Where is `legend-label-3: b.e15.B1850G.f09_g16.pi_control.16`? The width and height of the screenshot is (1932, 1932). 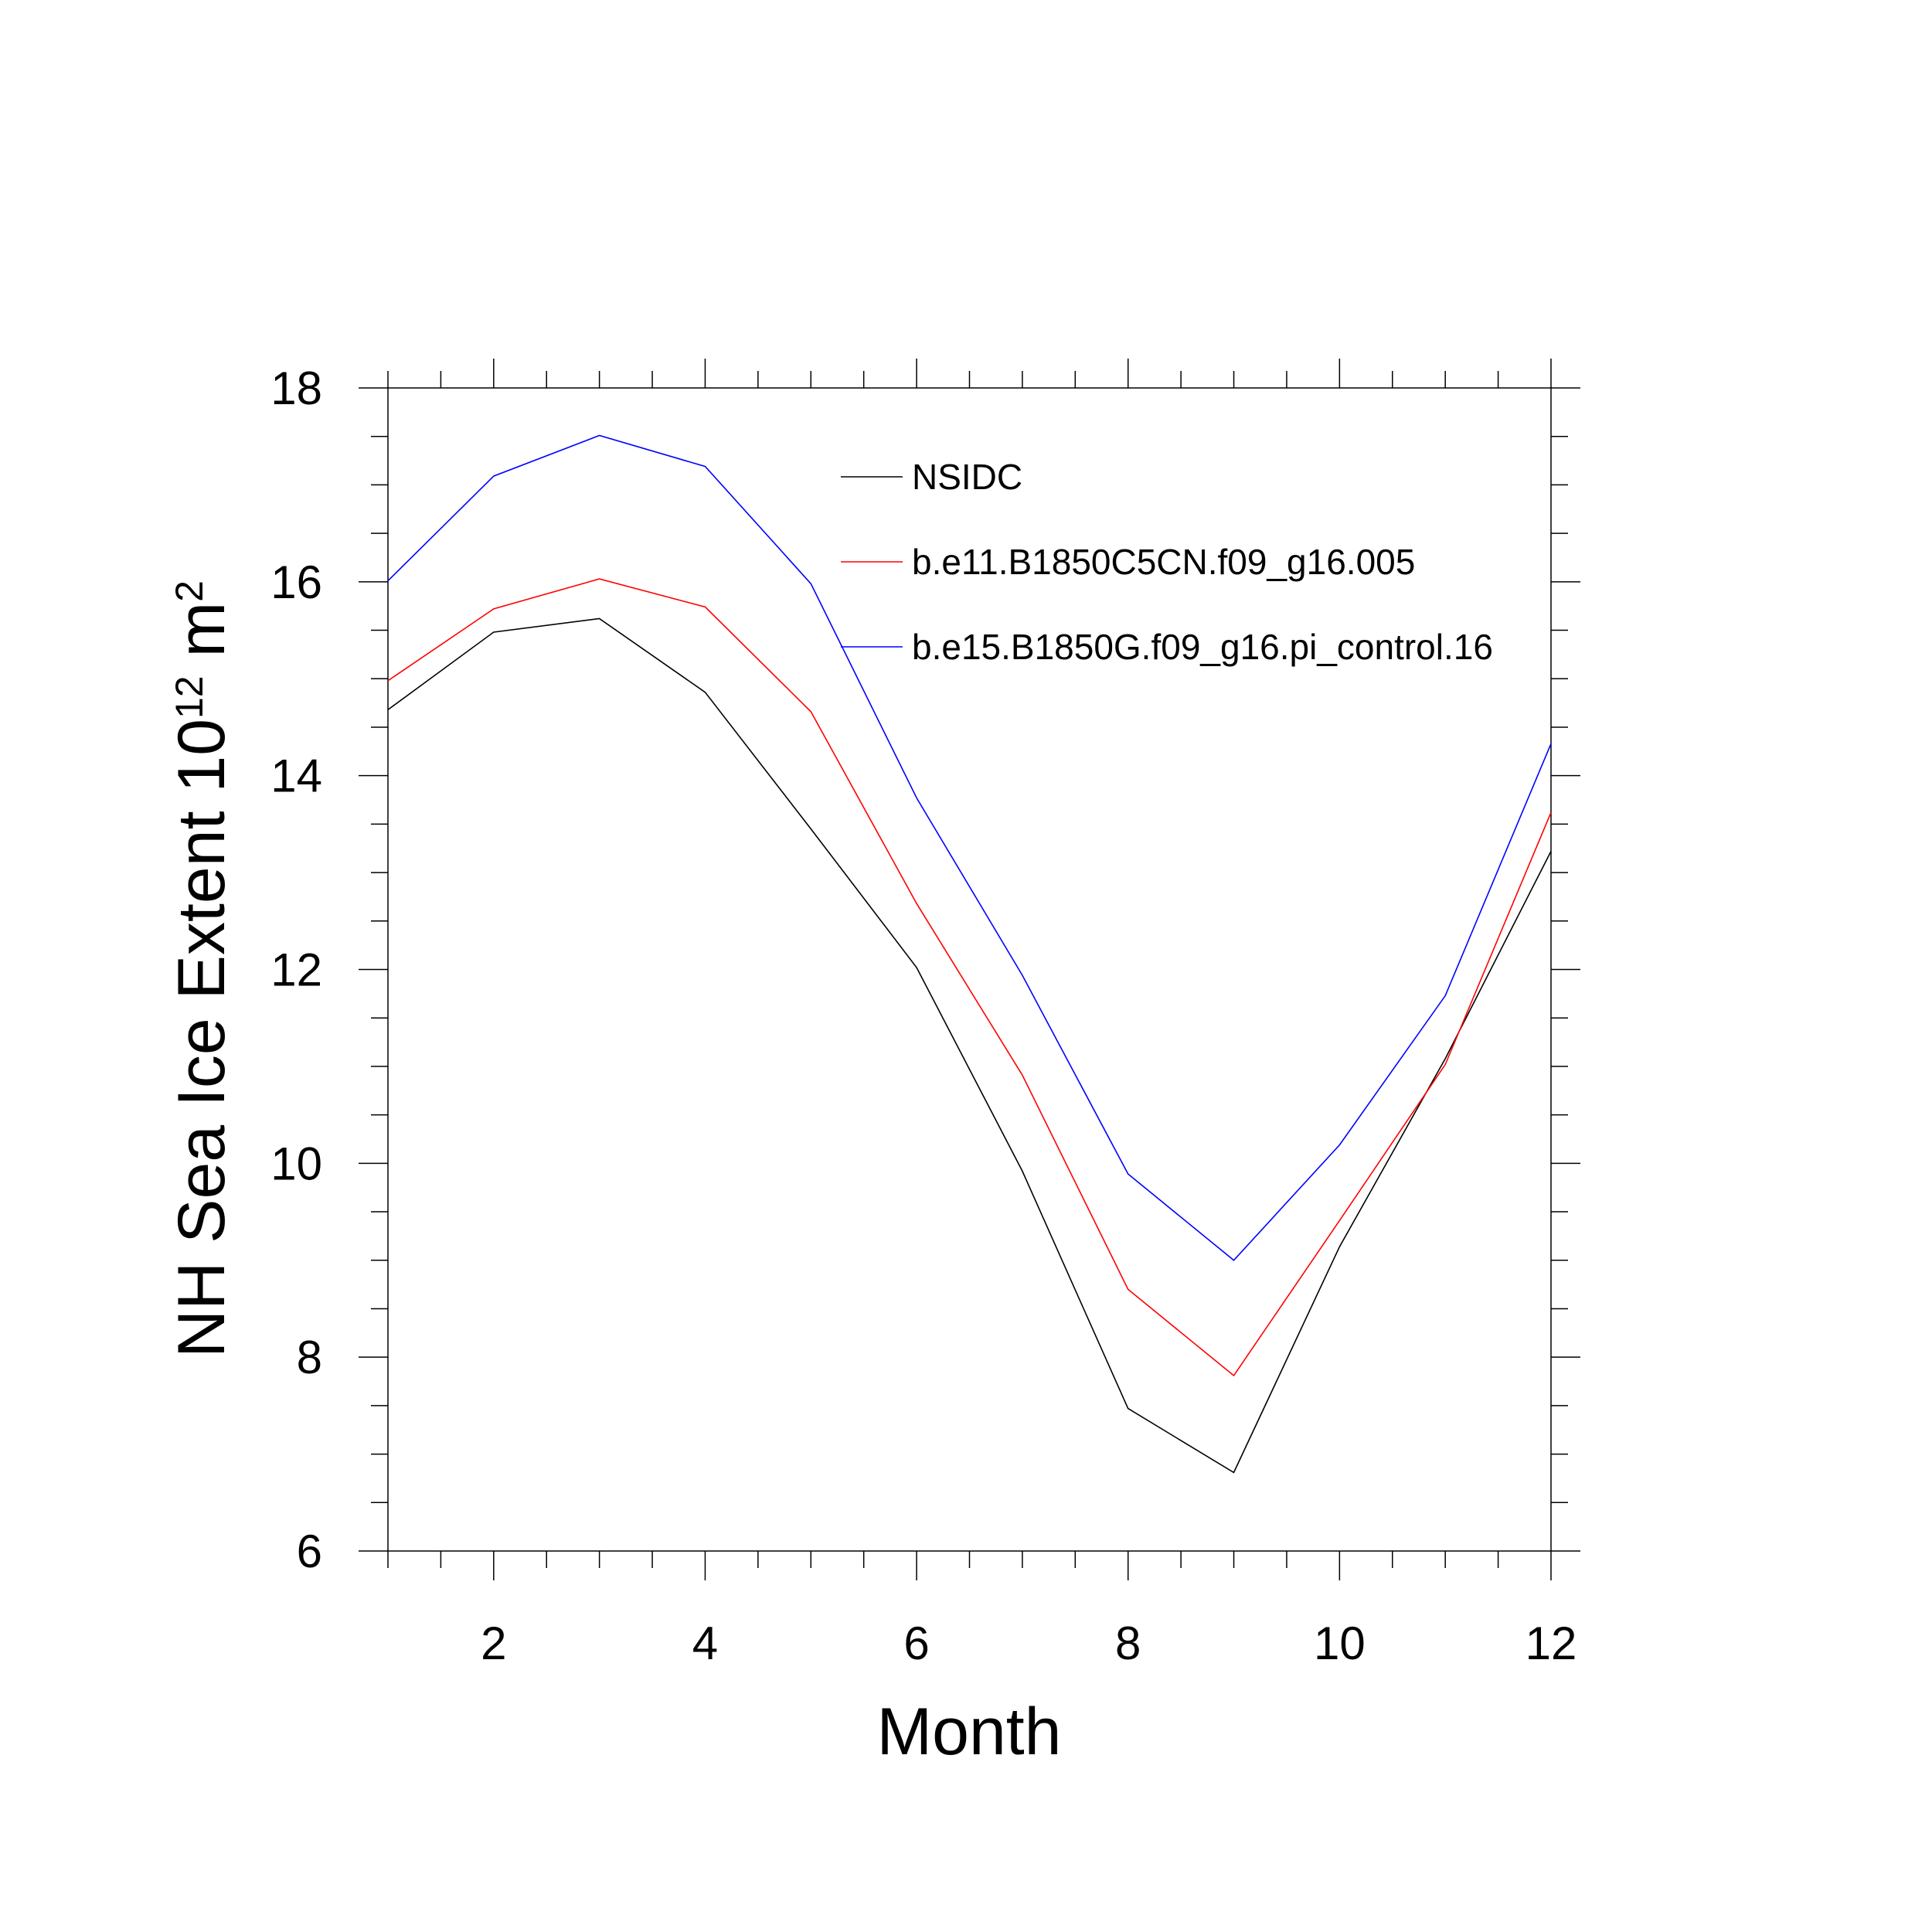 legend-label-3: b.e15.B1850G.f09_g16.pi_control.16 is located at coordinates (1203, 647).